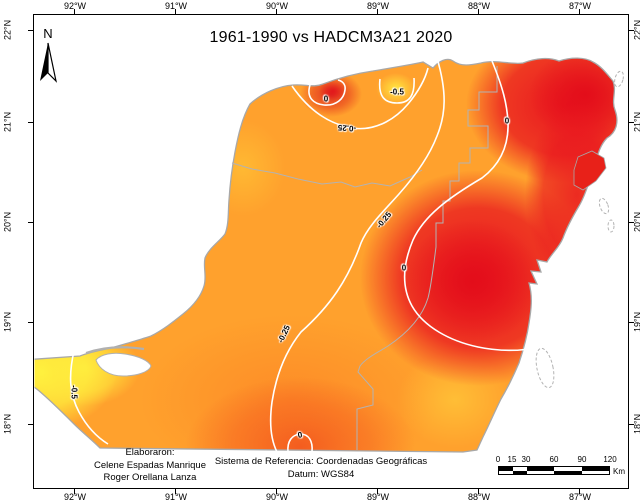 This screenshot has height=503, width=640. I want to click on north-label: N, so click(48, 33).